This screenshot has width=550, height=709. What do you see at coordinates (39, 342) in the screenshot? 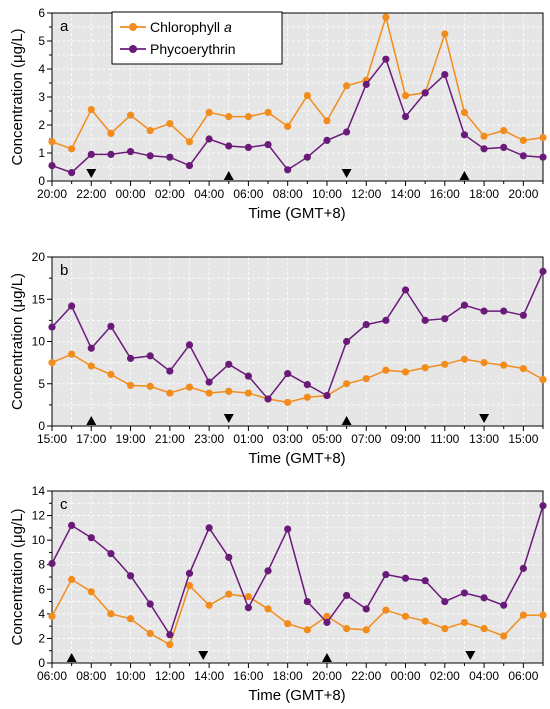
I see `y-tick-label: 10` at bounding box center [39, 342].